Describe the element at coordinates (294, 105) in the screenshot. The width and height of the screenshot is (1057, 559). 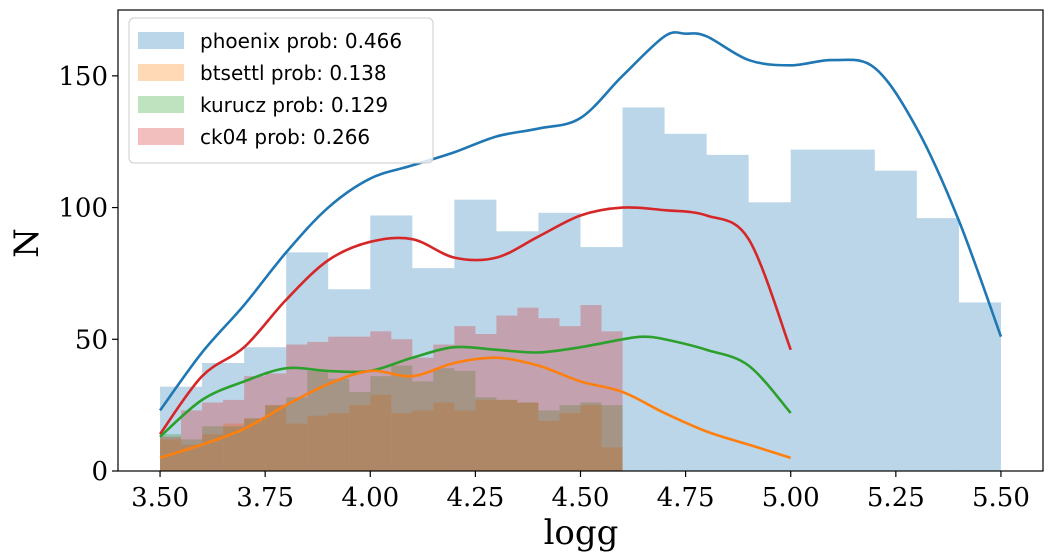
I see `kurucz-legend-label: kurucz prob: 0.129` at that location.